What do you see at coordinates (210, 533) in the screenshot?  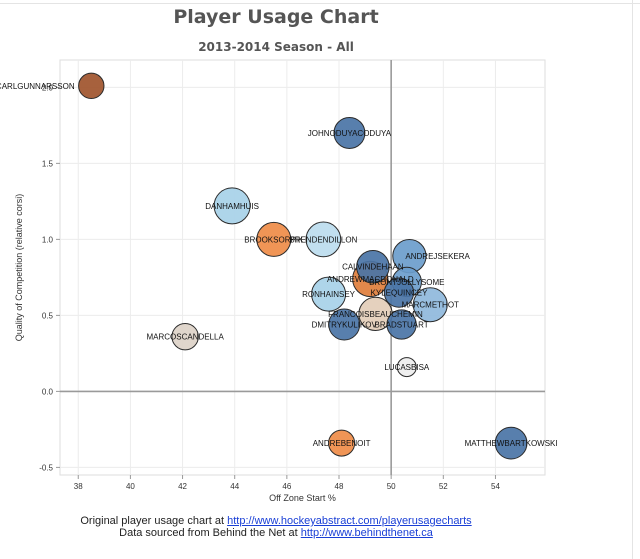 I see `footer-line-2-text: Data sourced from Behind the Net at` at bounding box center [210, 533].